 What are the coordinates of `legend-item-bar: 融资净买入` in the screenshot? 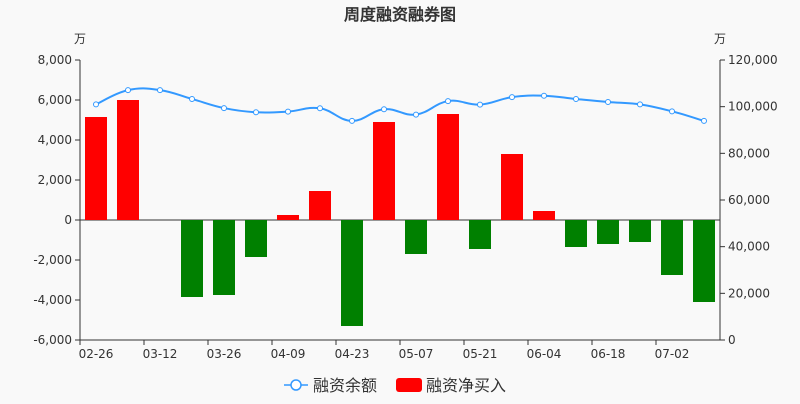 It's located at (451, 385).